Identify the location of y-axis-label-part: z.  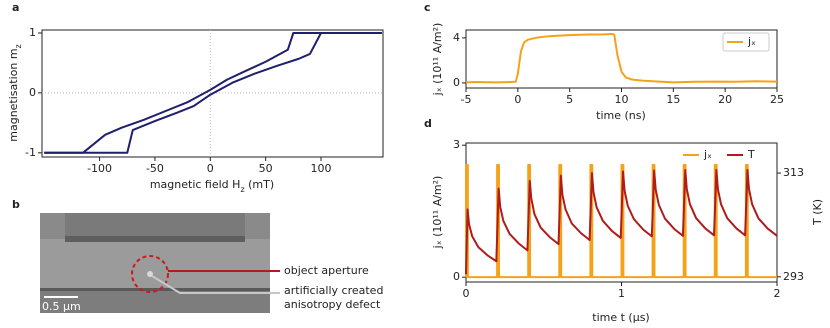
(18, 46).